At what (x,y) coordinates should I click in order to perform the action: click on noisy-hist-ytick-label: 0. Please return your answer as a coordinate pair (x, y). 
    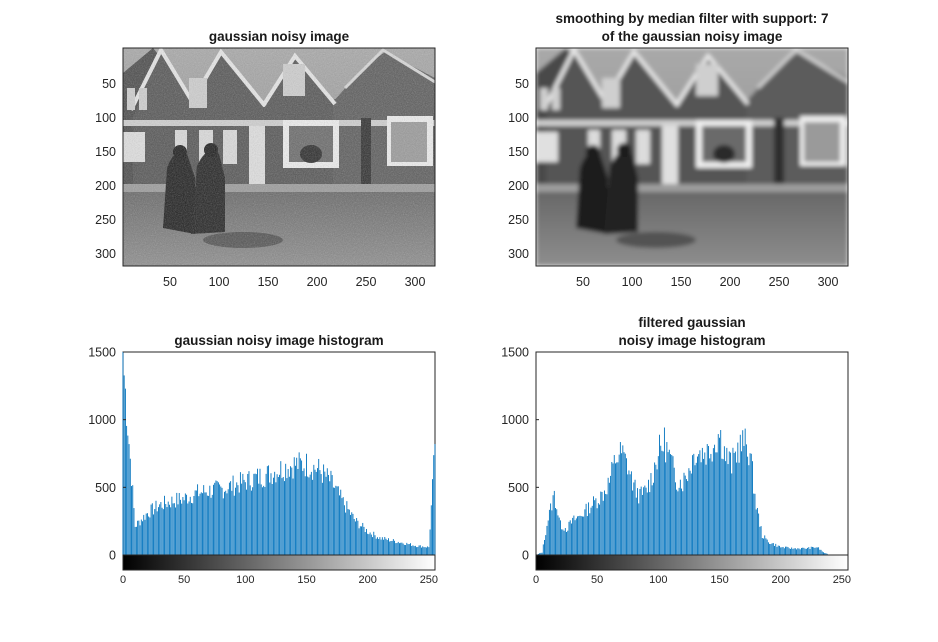
    Looking at the image, I should click on (112, 556).